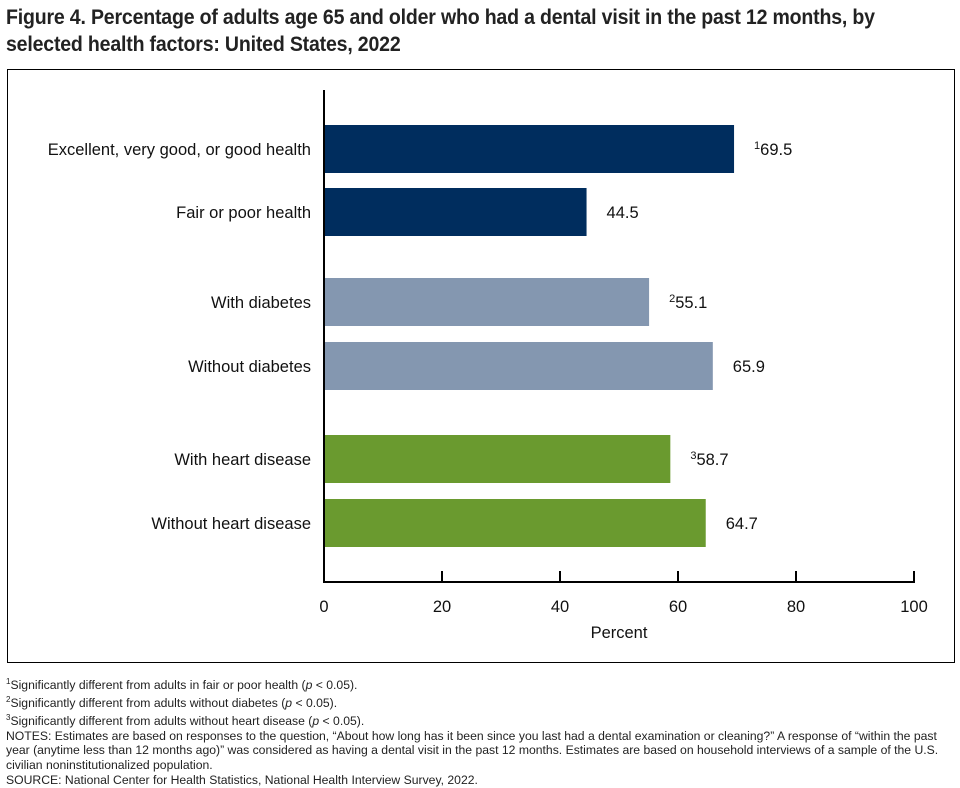 The width and height of the screenshot is (960, 788). Describe the element at coordinates (773, 149) in the screenshot. I see `value-label: 169.5` at that location.